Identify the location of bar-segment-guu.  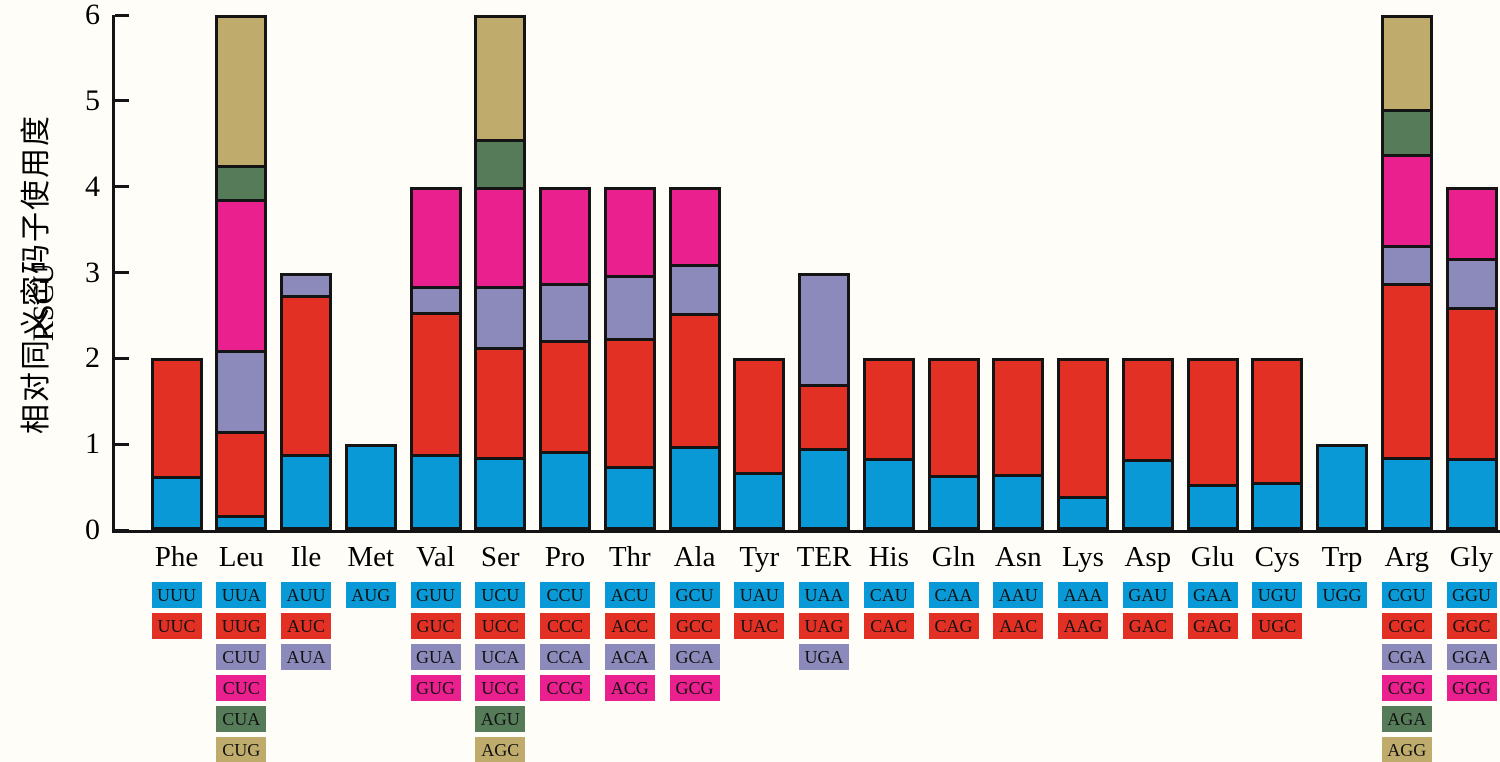
(435, 491).